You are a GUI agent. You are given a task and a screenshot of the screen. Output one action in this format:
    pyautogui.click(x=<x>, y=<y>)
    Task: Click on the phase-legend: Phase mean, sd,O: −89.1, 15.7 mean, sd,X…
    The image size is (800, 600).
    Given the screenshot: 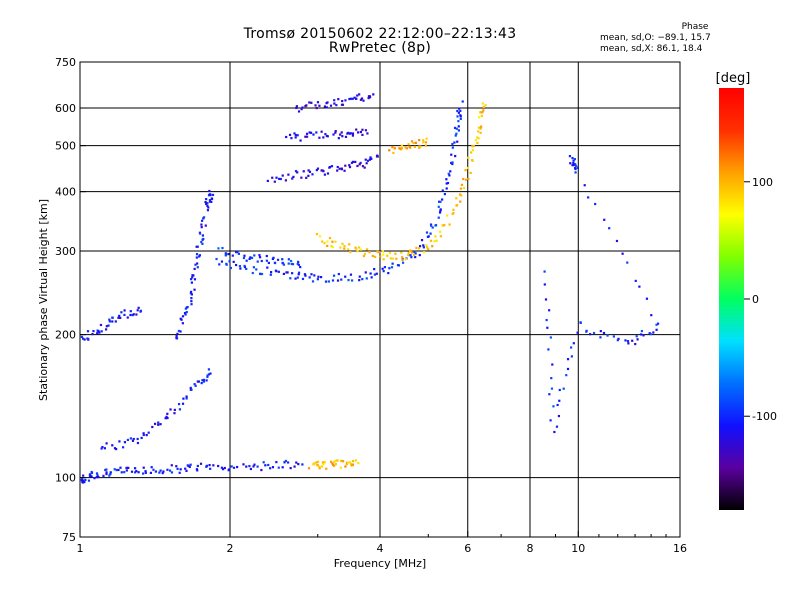 What is the action you would take?
    pyautogui.click(x=690, y=38)
    